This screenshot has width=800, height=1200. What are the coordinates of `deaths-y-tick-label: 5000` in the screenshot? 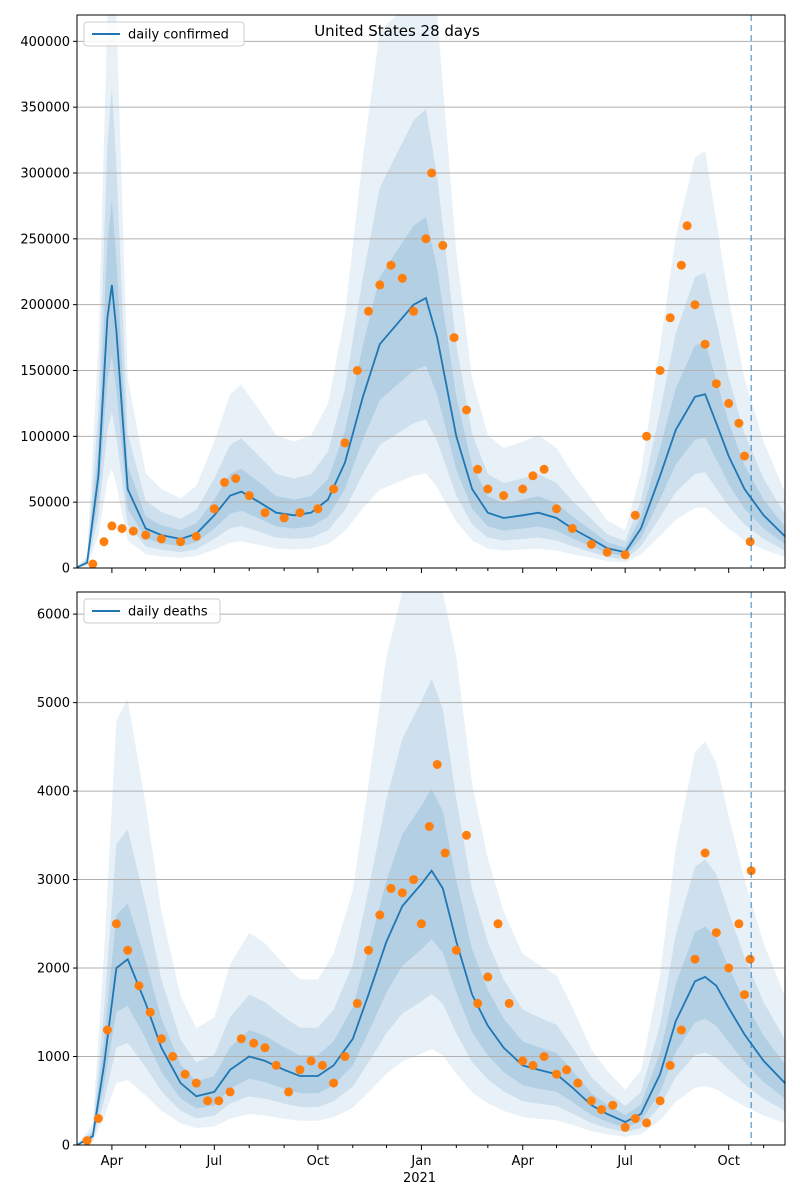 It's located at (53, 703).